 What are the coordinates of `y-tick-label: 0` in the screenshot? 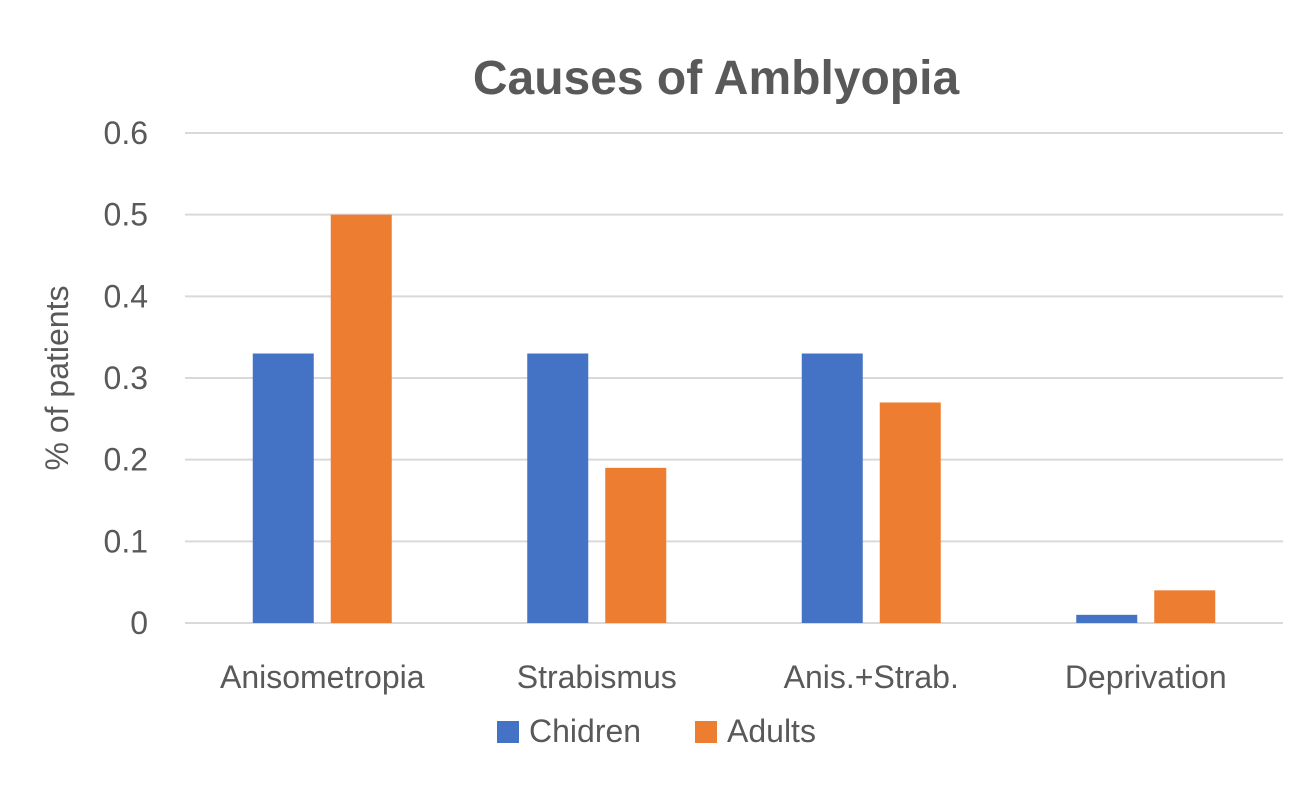 It's located at (139, 623).